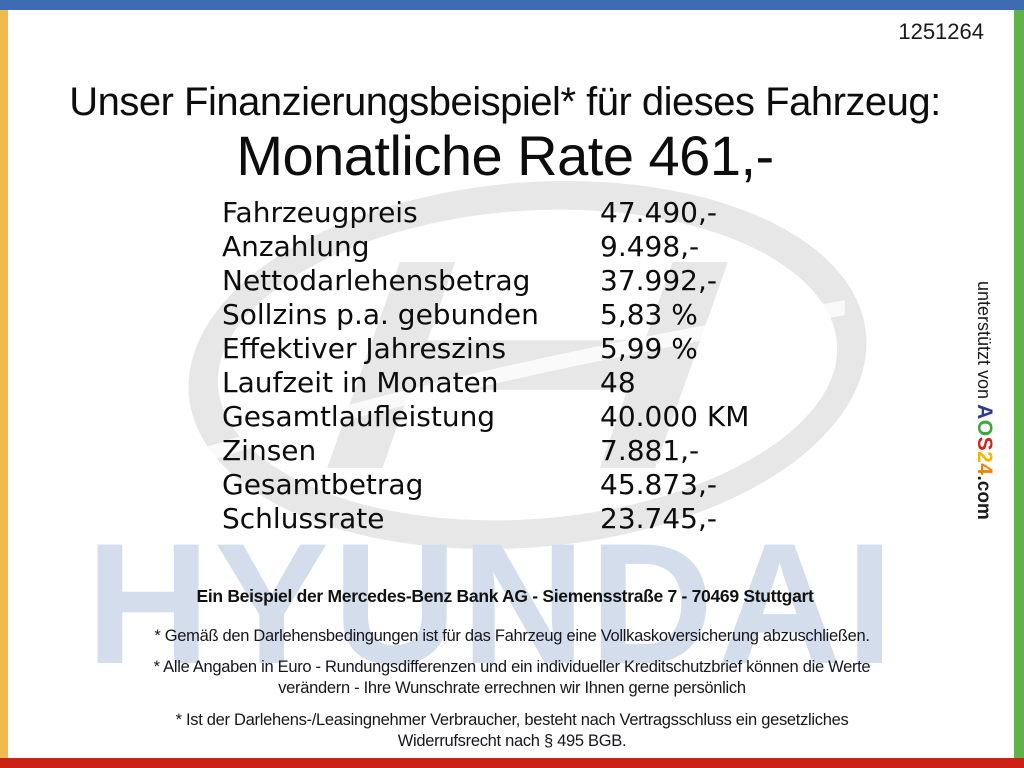 This screenshot has height=768, width=1024. Describe the element at coordinates (532, 519) in the screenshot. I see `table-row: Schlussrate 23.745,-` at that location.